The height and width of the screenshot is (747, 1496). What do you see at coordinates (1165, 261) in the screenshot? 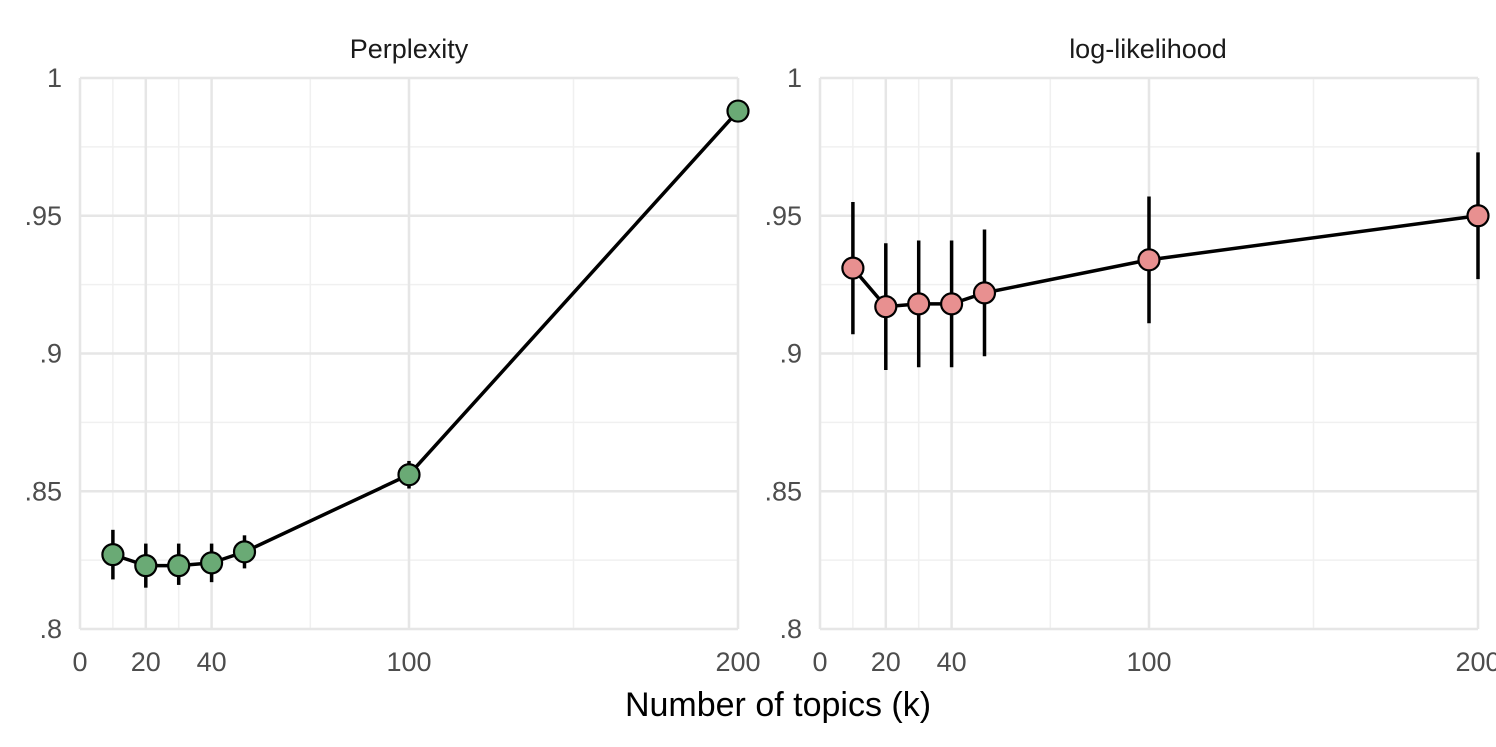
I see `series-line` at bounding box center [1165, 261].